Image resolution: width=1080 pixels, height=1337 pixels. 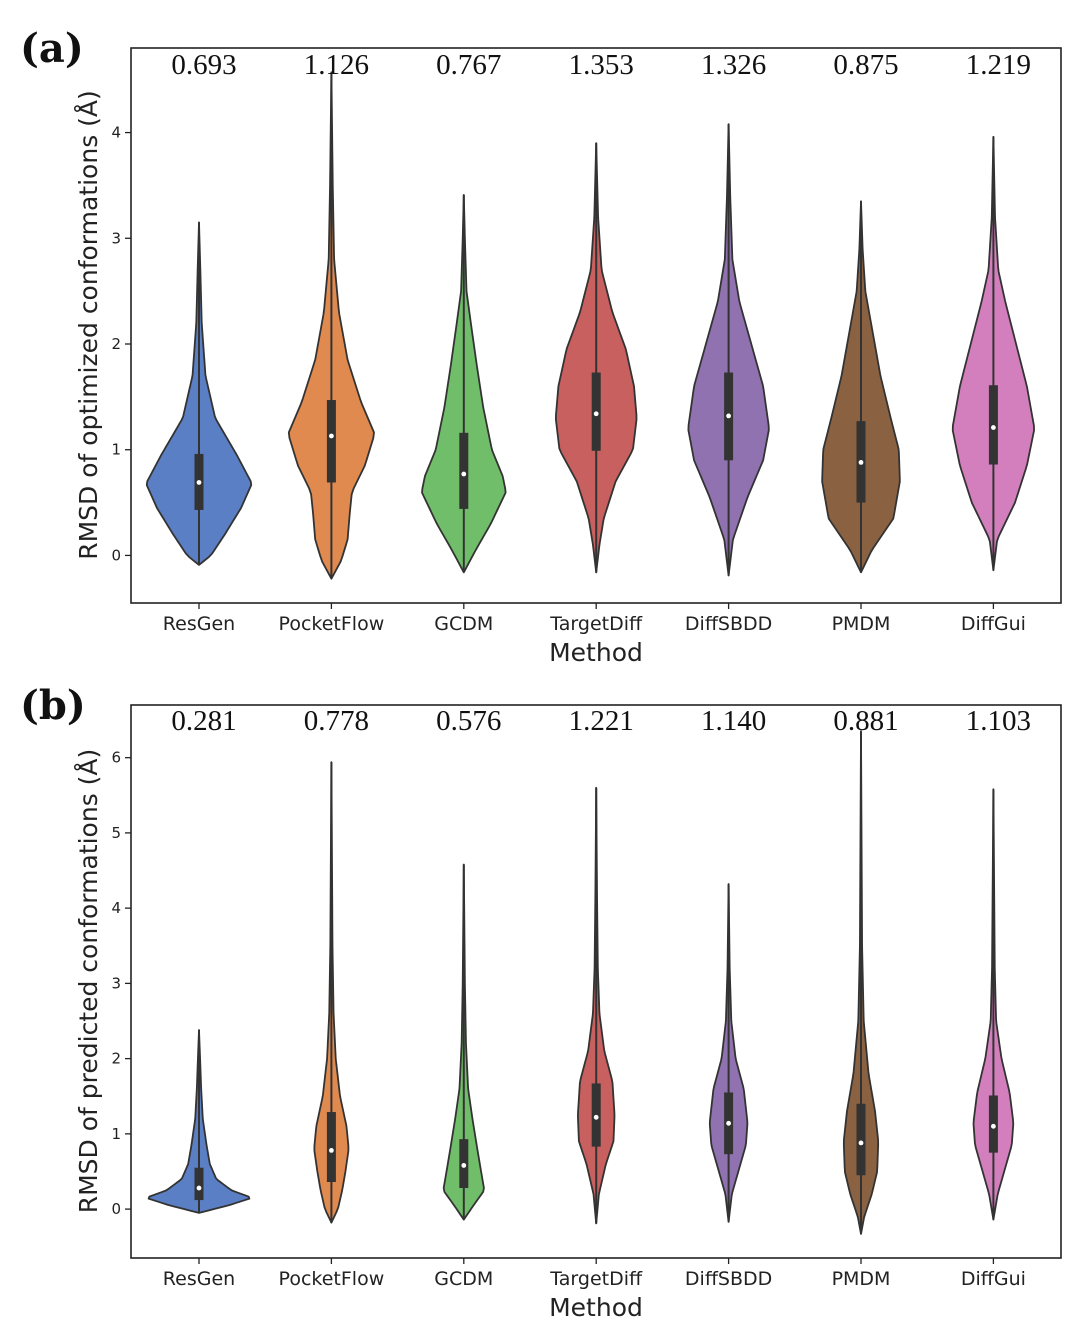 I want to click on median-label-targetdiff: 1.353, so click(x=601, y=65).